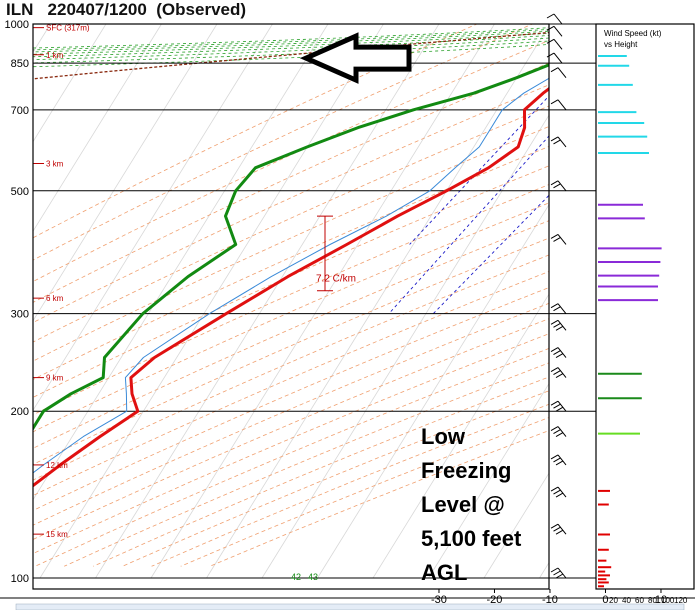 This screenshot has width=695, height=610. I want to click on pressure-tick-label: 850, so click(20, 64).